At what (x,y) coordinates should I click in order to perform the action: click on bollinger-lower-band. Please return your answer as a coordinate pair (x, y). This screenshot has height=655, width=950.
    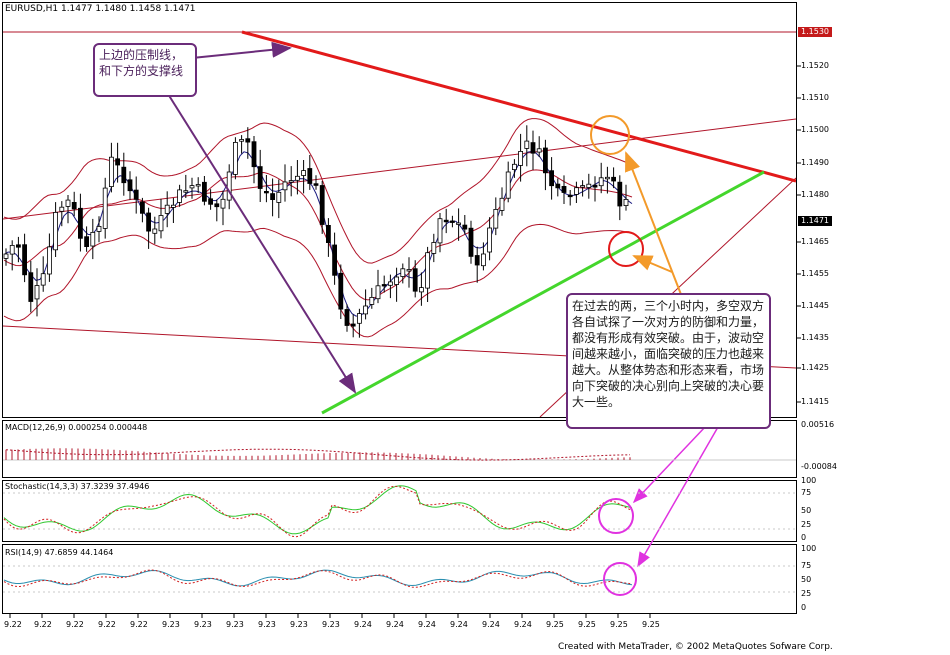
    Looking at the image, I should click on (318, 280).